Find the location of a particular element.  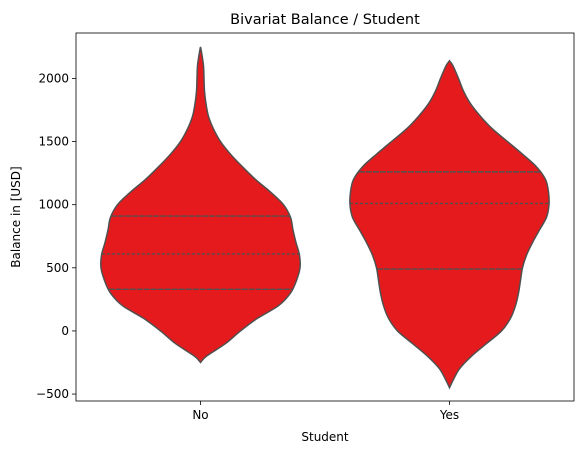

y-axis: −500 0 500 1000 1500 2000 is located at coordinates (56, 236).